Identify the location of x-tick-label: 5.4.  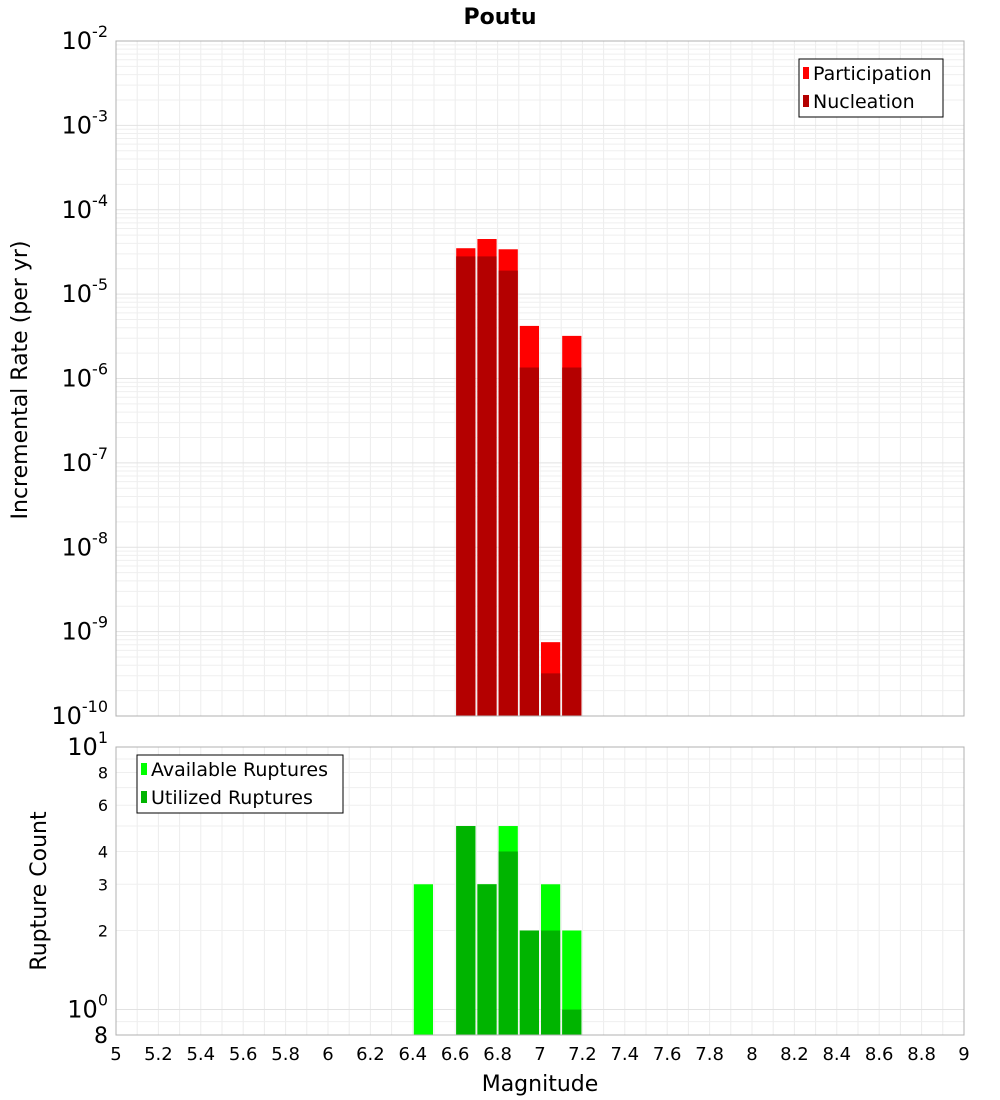
(200, 1054).